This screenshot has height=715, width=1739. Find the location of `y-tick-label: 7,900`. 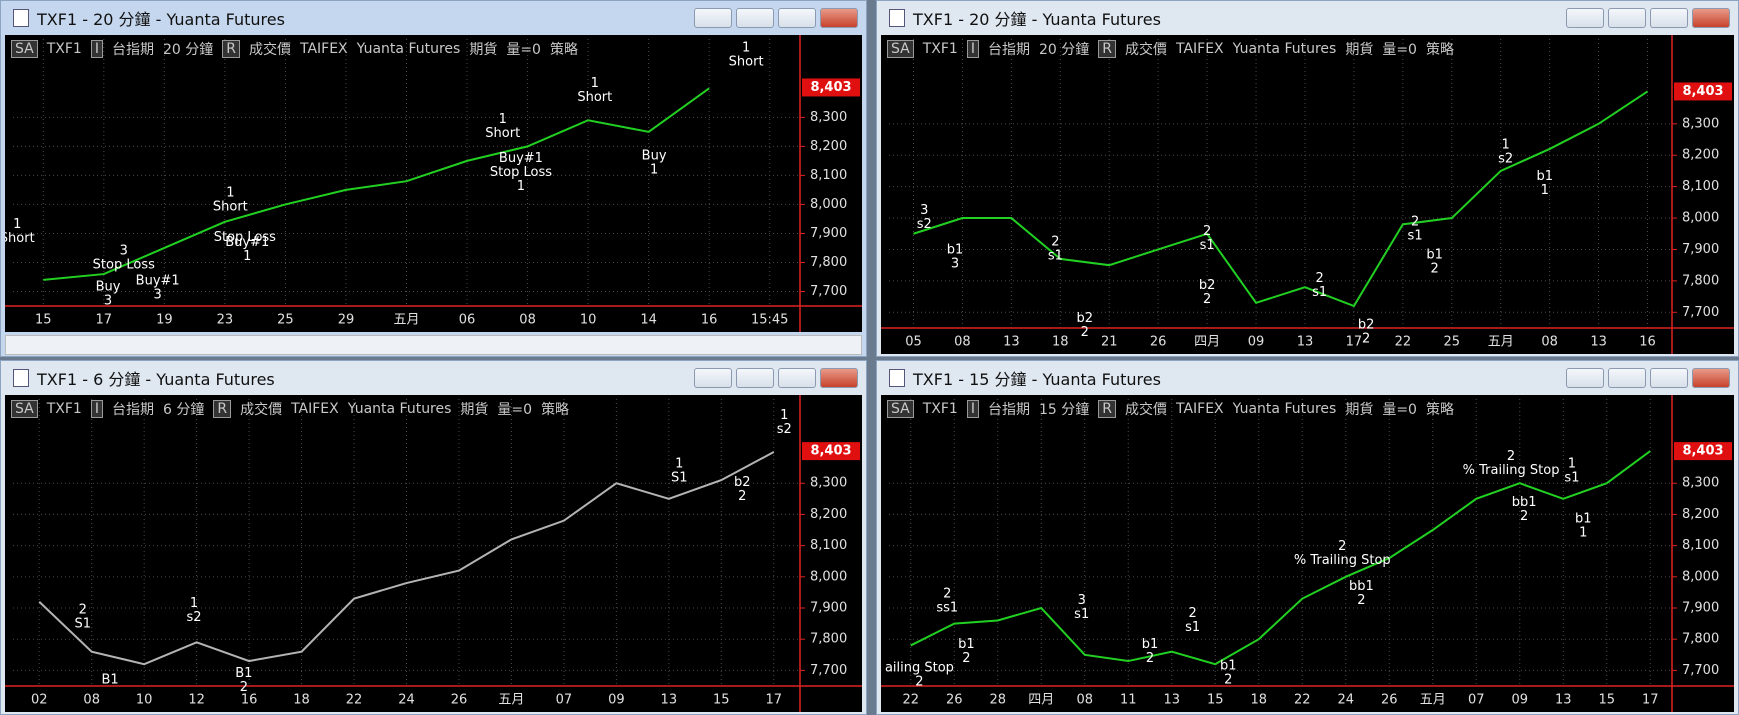

y-tick-label: 7,900 is located at coordinates (1700, 249).